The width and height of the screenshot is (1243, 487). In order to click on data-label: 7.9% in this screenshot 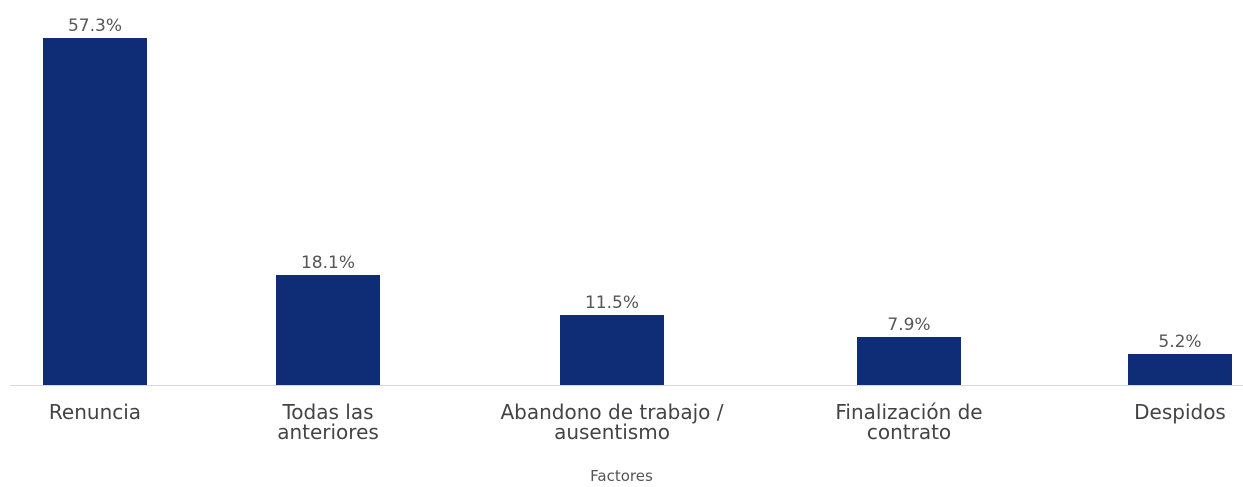, I will do `click(909, 325)`.